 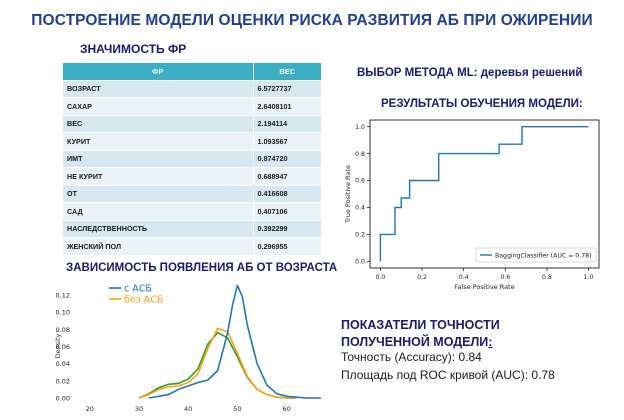 What do you see at coordinates (547, 277) in the screenshot?
I see `x-tick-label: 0.8` at bounding box center [547, 277].